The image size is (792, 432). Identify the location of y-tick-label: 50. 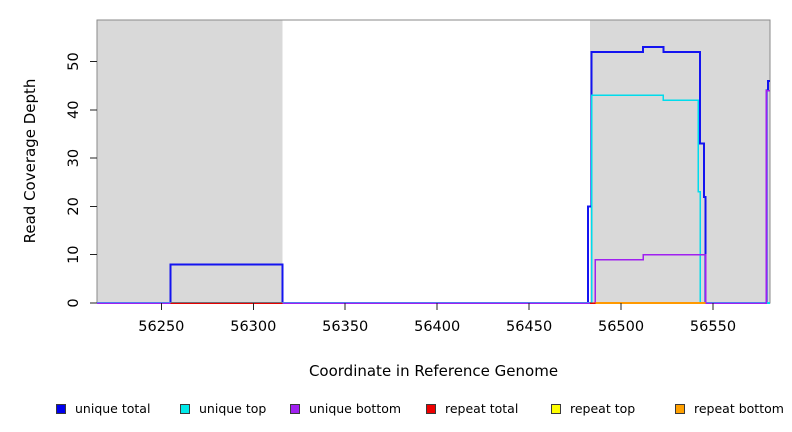
(74, 61).